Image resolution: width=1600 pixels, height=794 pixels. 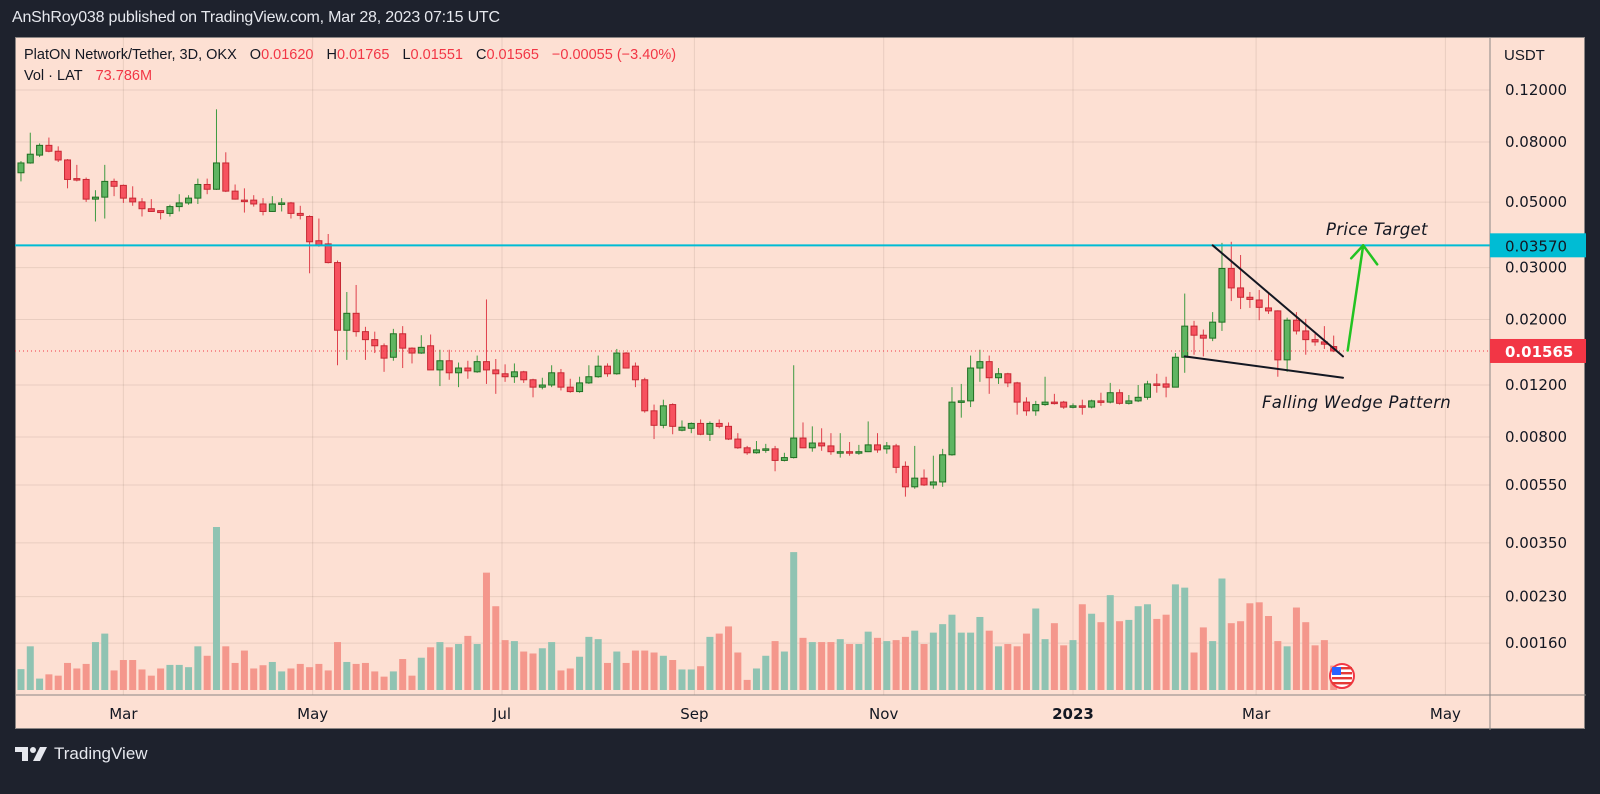 I want to click on volume-label: Vol · LAT, so click(x=53, y=76).